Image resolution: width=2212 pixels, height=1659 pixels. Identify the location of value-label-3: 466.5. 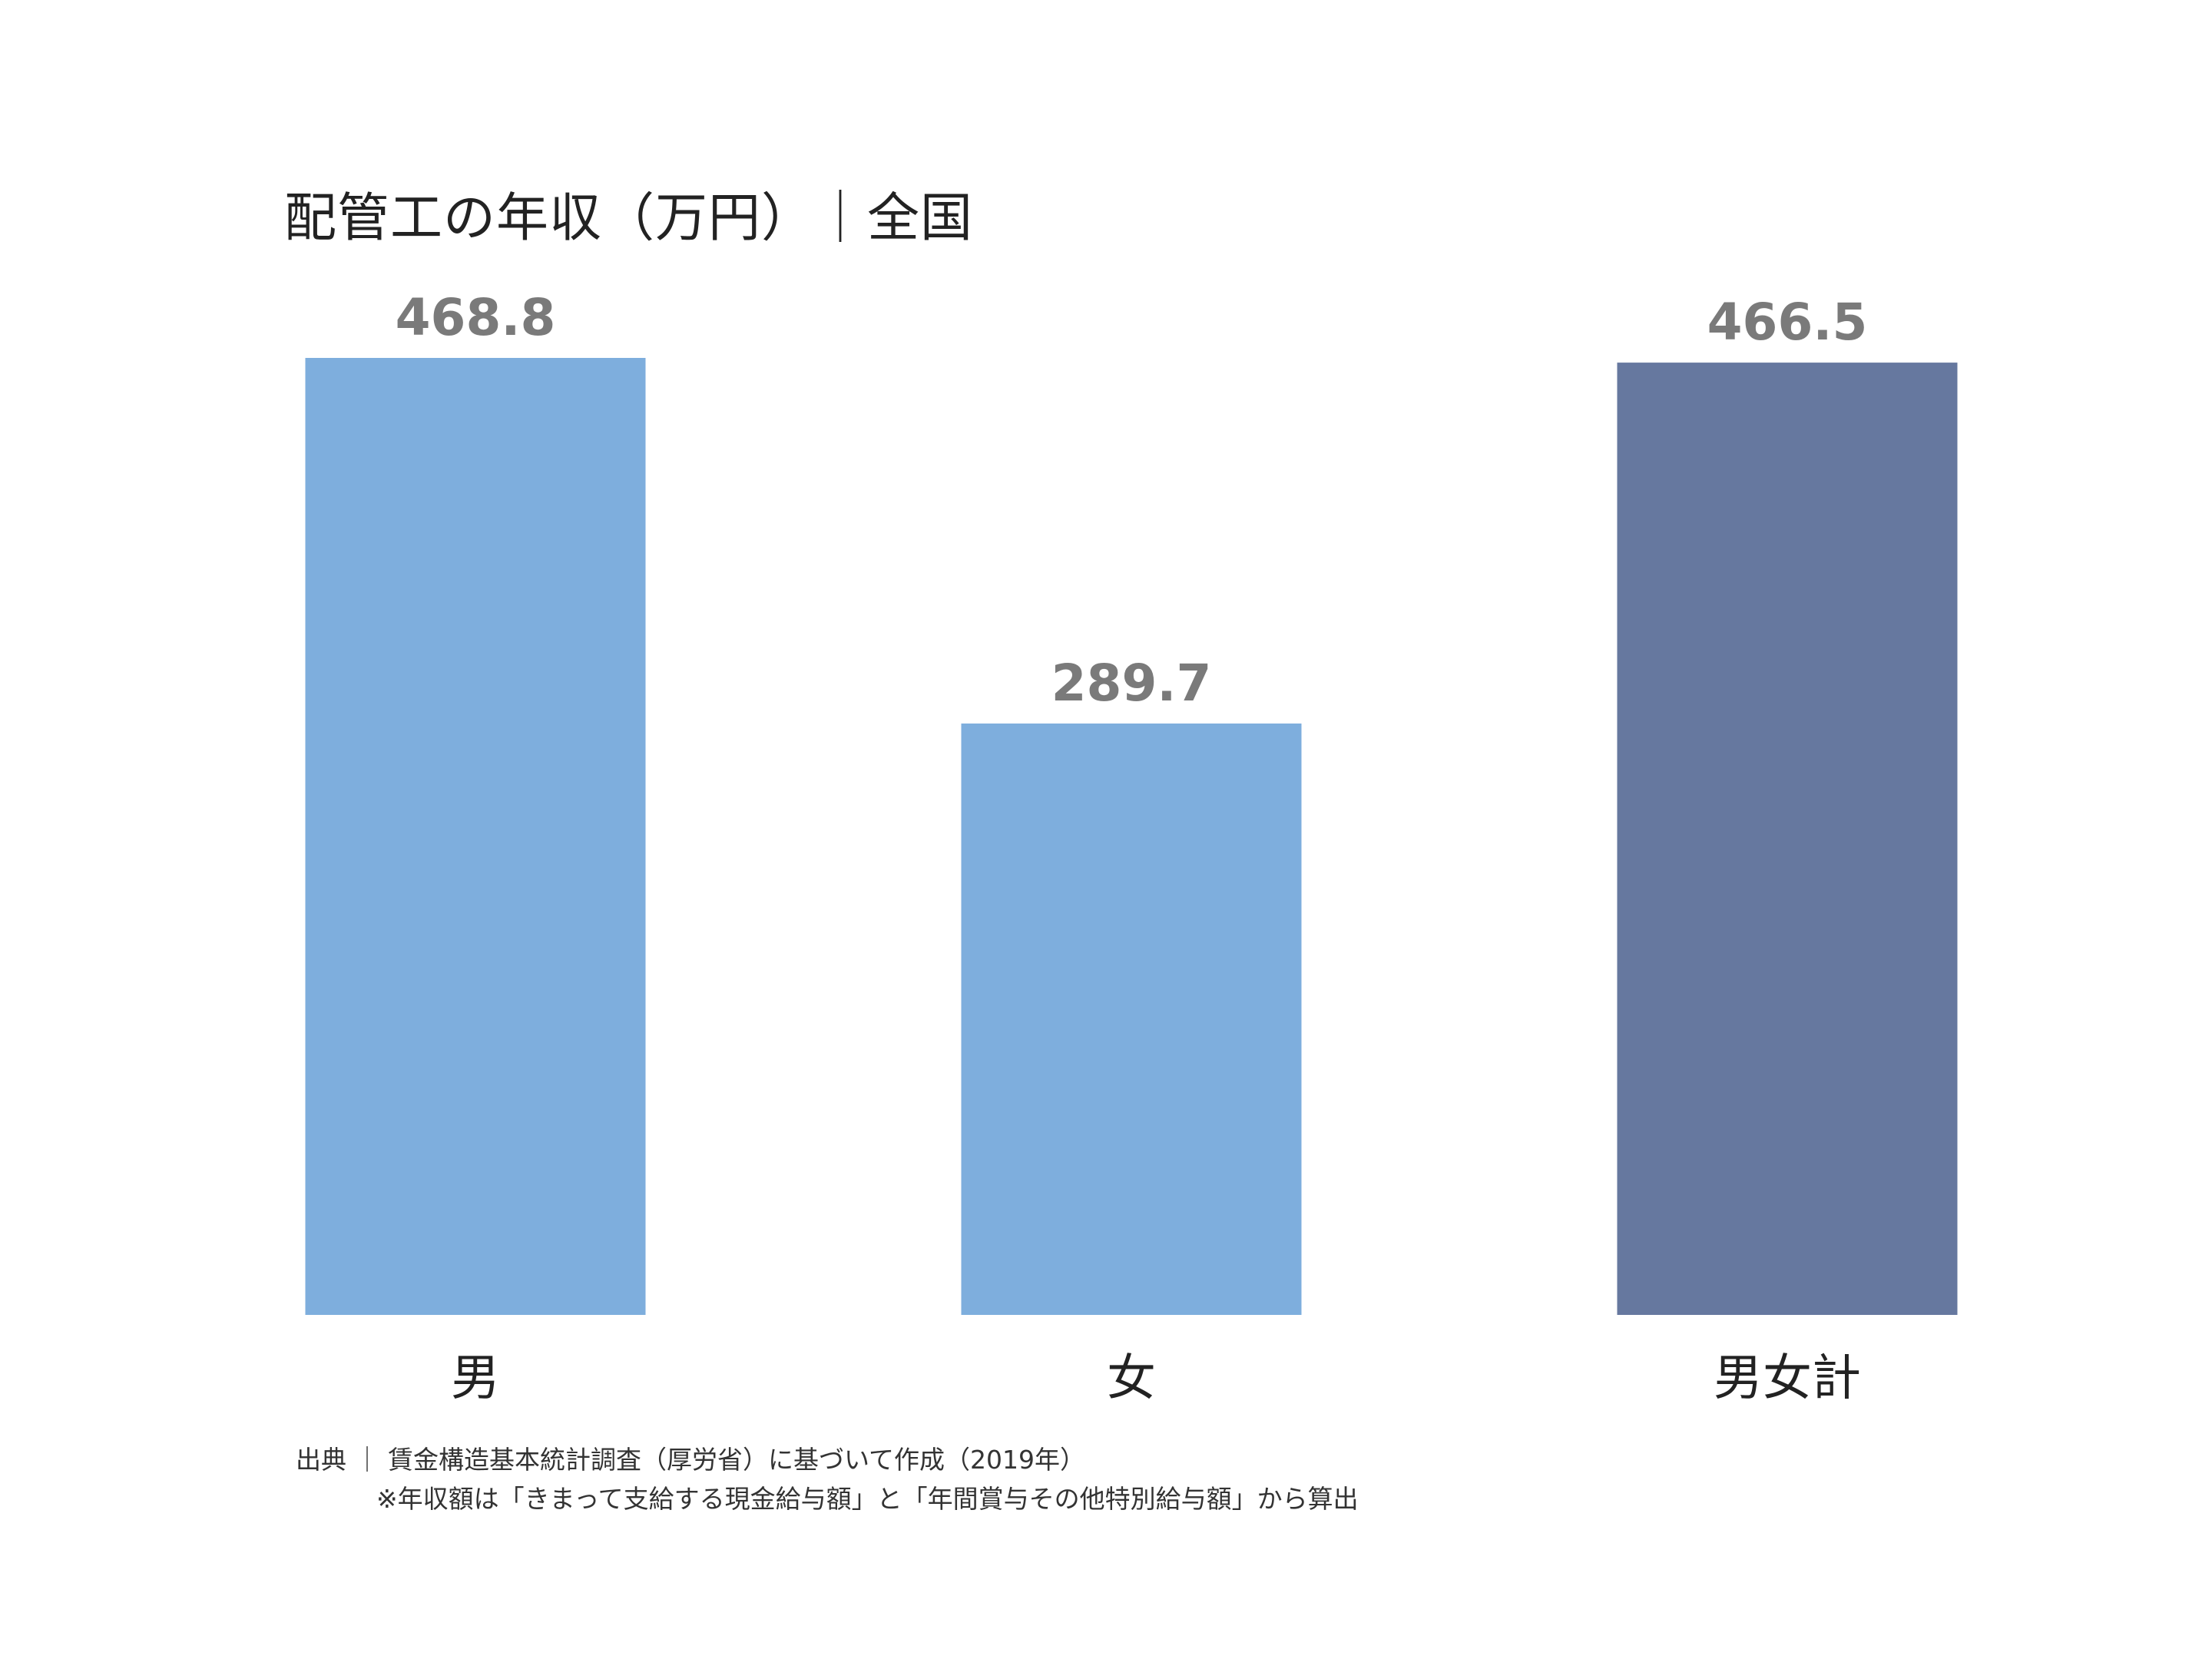
(1787, 323).